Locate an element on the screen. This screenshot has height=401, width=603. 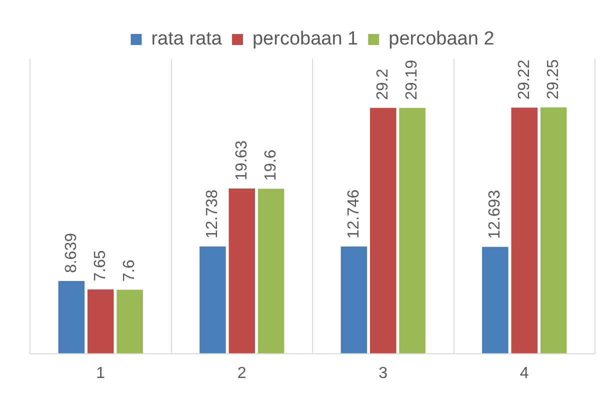
data-label: 12.746 is located at coordinates (353, 213).